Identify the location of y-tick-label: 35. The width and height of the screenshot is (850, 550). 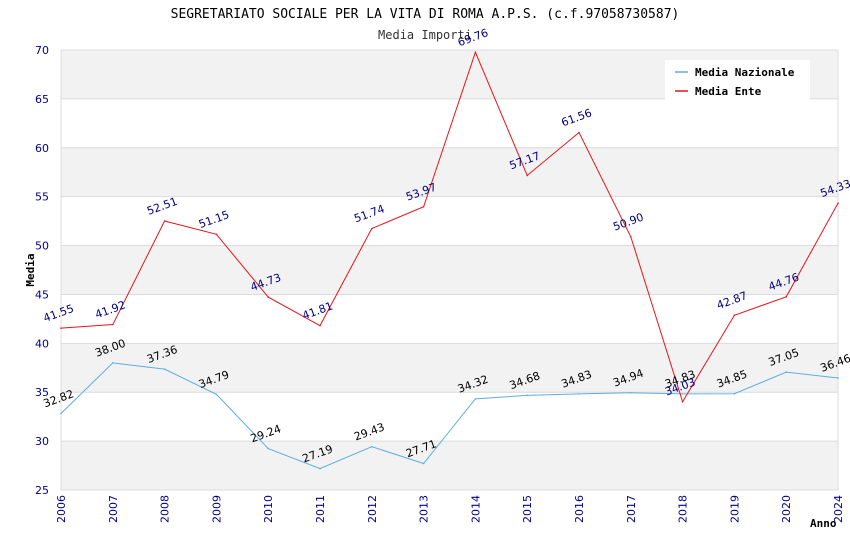
(42, 392).